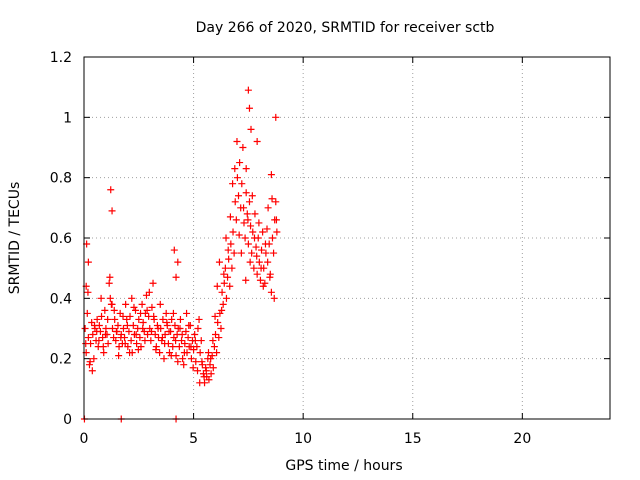 The image size is (640, 480). What do you see at coordinates (84, 439) in the screenshot?
I see `x-tick-label: 0` at bounding box center [84, 439].